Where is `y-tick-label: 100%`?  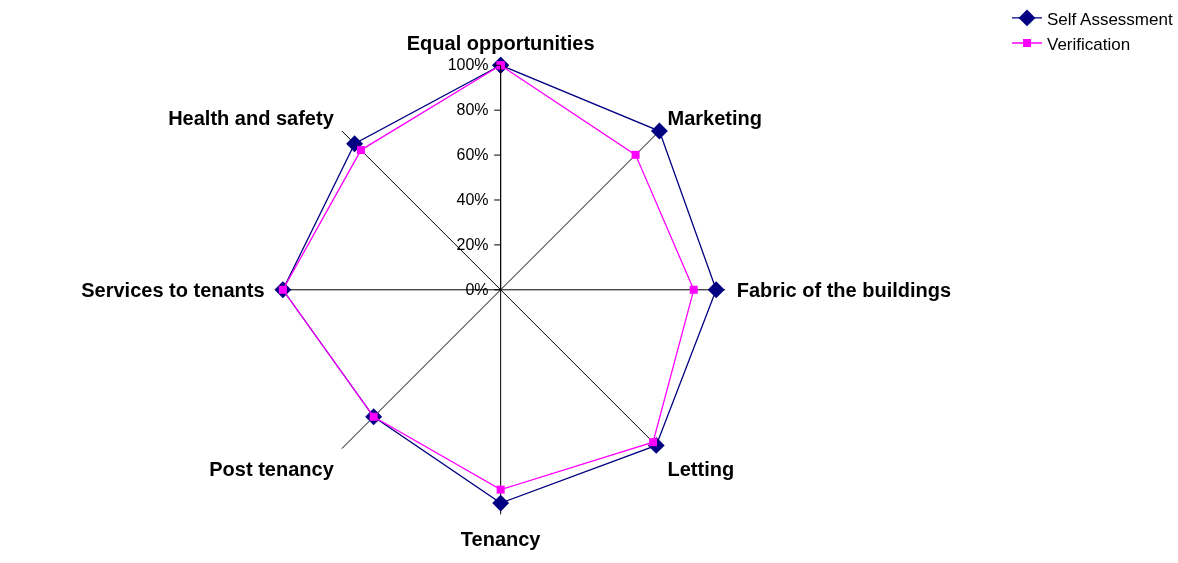
y-tick-label: 100% is located at coordinates (468, 65).